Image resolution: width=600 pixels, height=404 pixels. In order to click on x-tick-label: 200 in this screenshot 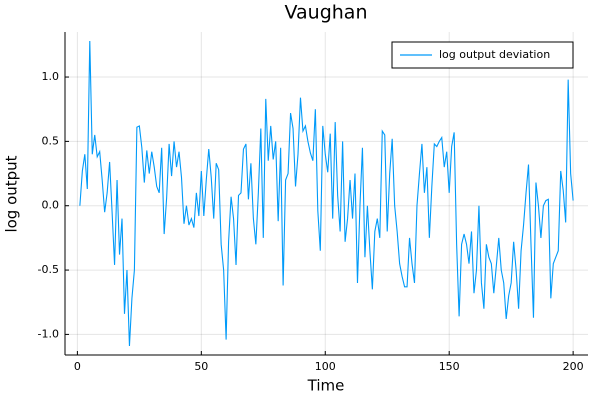, I will do `click(573, 366)`.